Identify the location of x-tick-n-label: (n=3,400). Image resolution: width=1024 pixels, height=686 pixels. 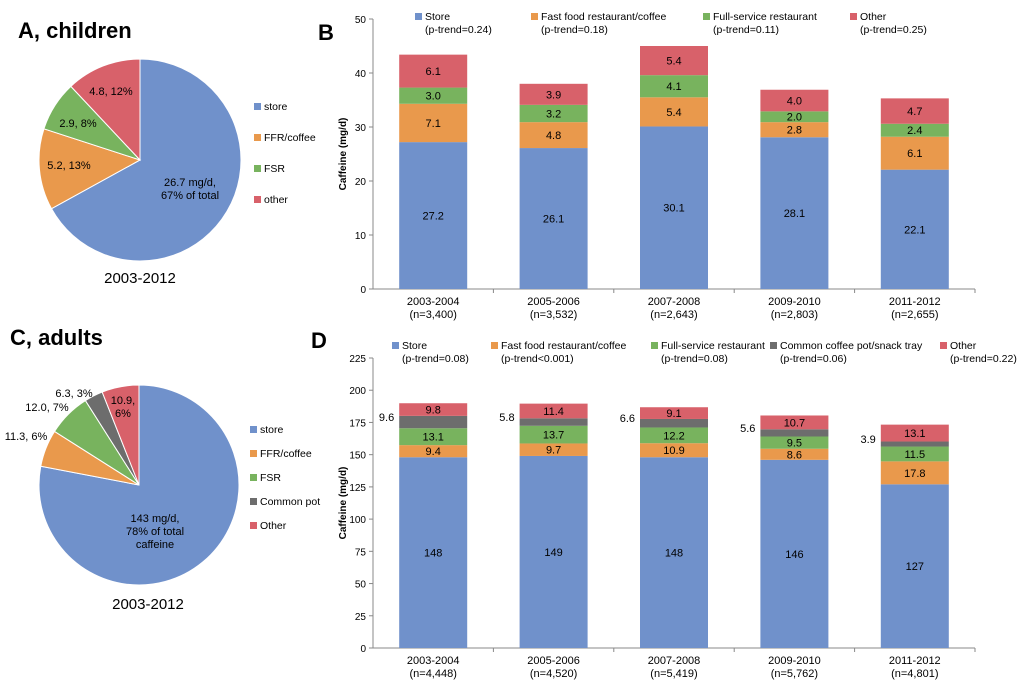
(432, 315).